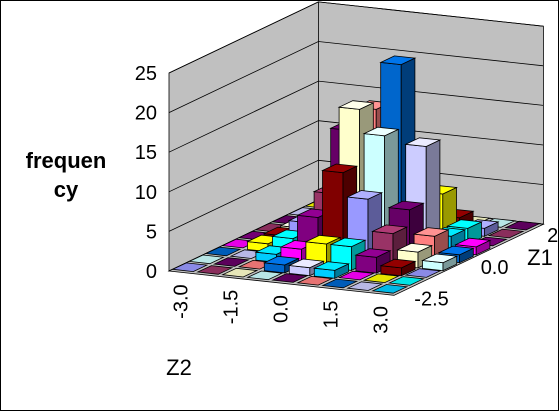  I want to click on z-tick-label: 10, so click(146, 193).